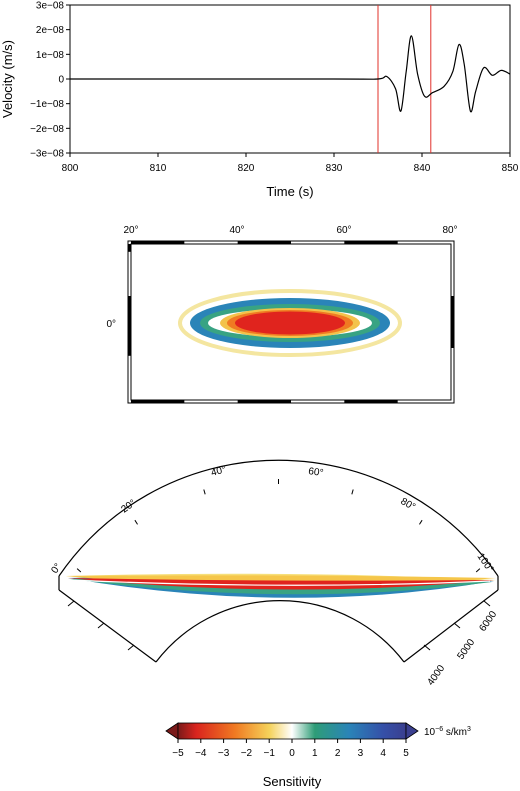 The height and width of the screenshot is (791, 520). What do you see at coordinates (469, 729) in the screenshot?
I see `colorbar-unit-sup: 3` at bounding box center [469, 729].